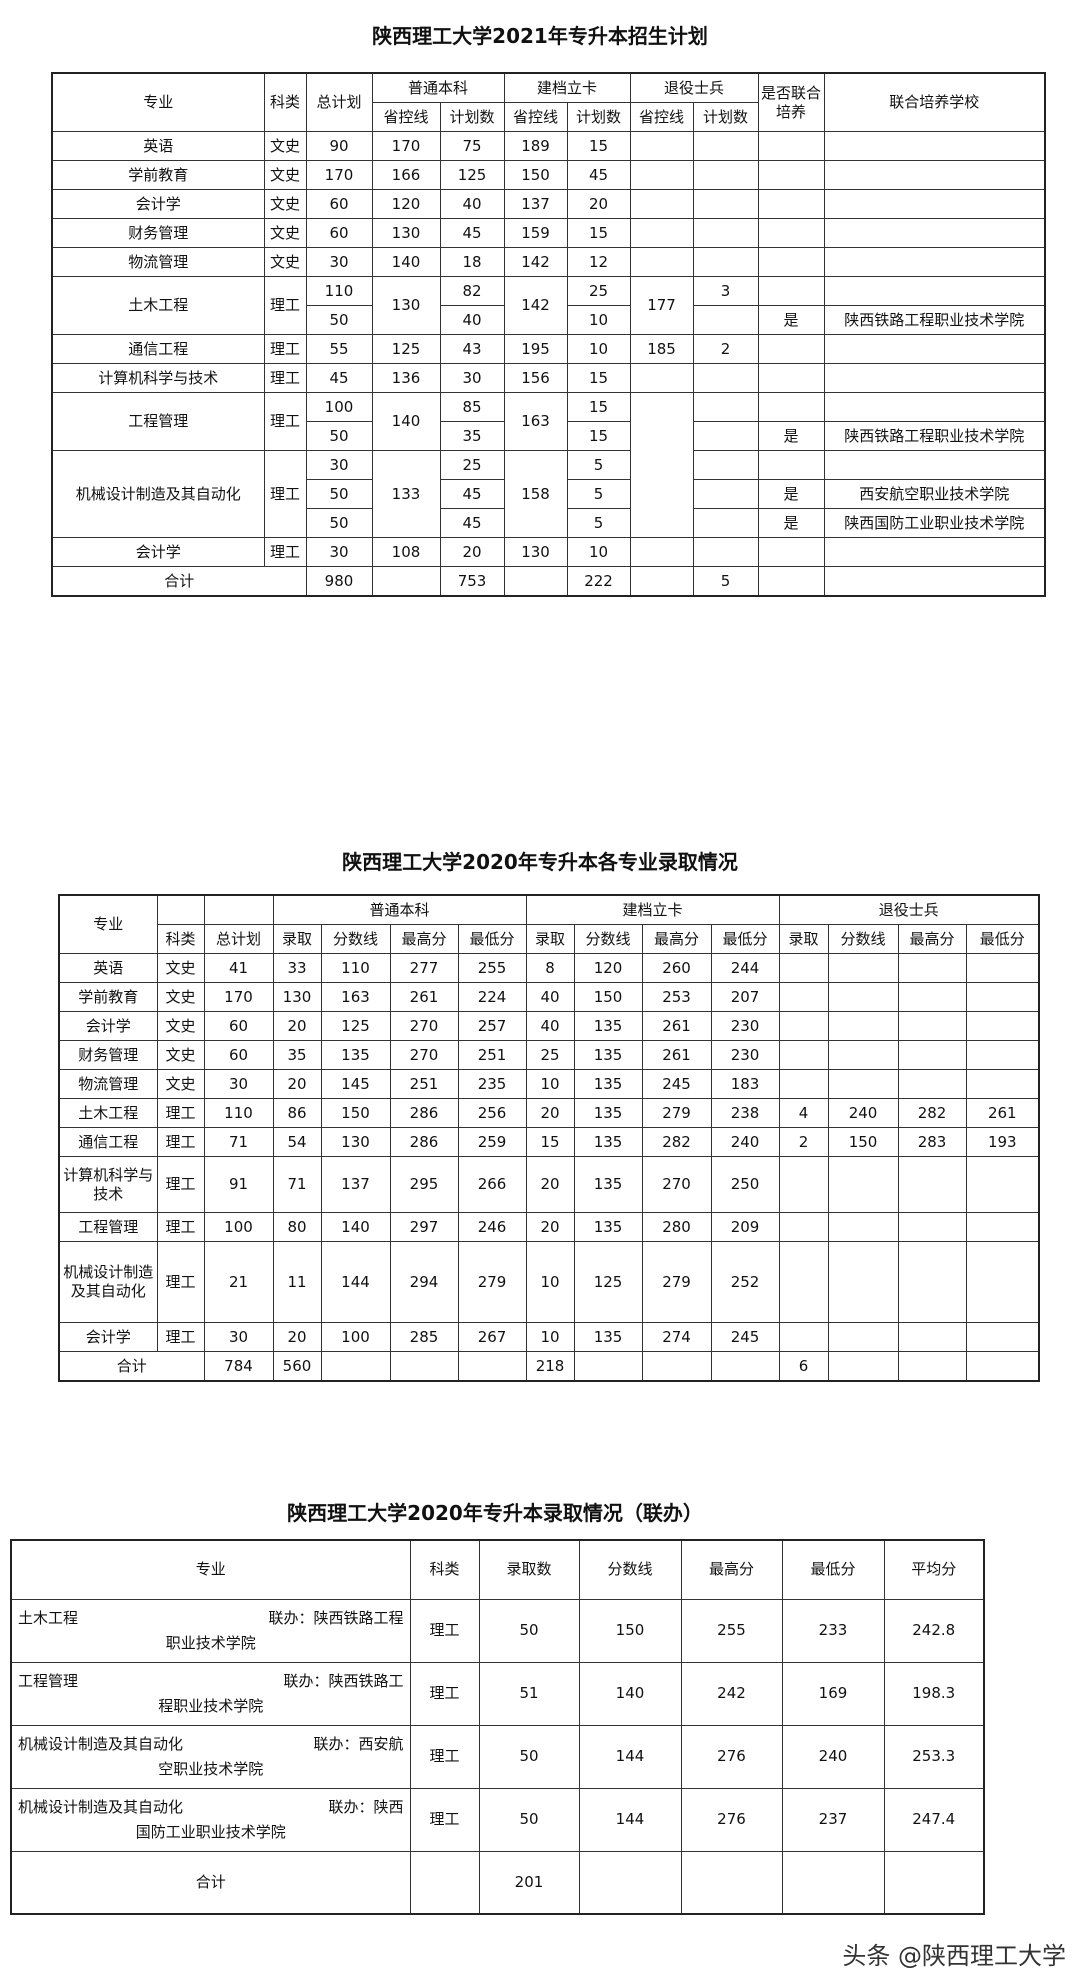  I want to click on table-cell: 270, so click(676, 1184).